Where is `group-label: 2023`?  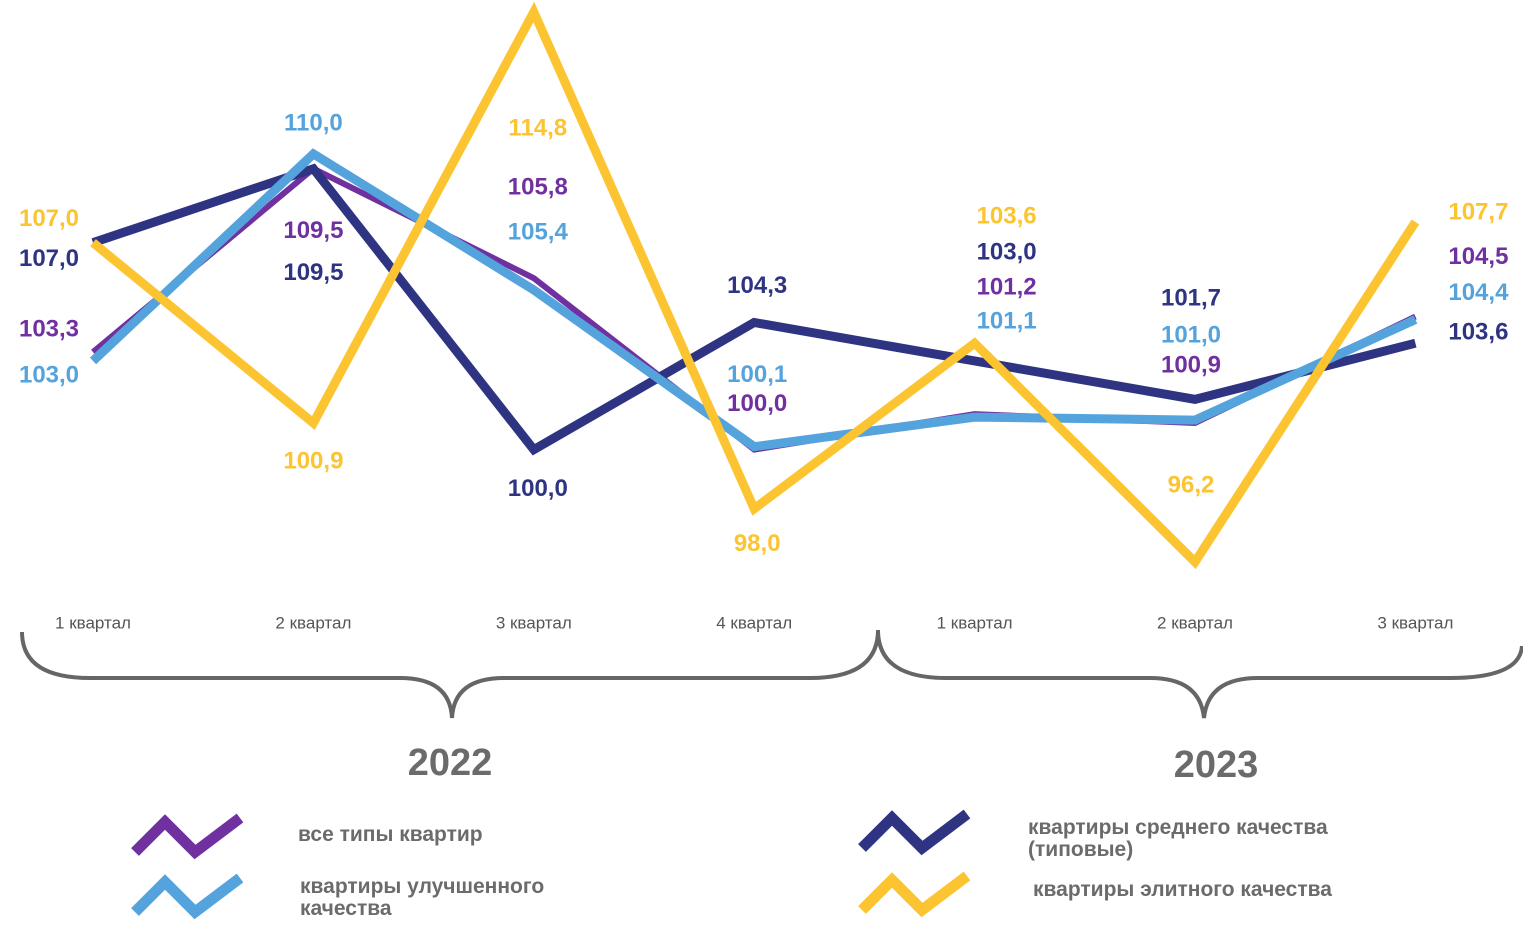 group-label: 2023 is located at coordinates (1216, 765).